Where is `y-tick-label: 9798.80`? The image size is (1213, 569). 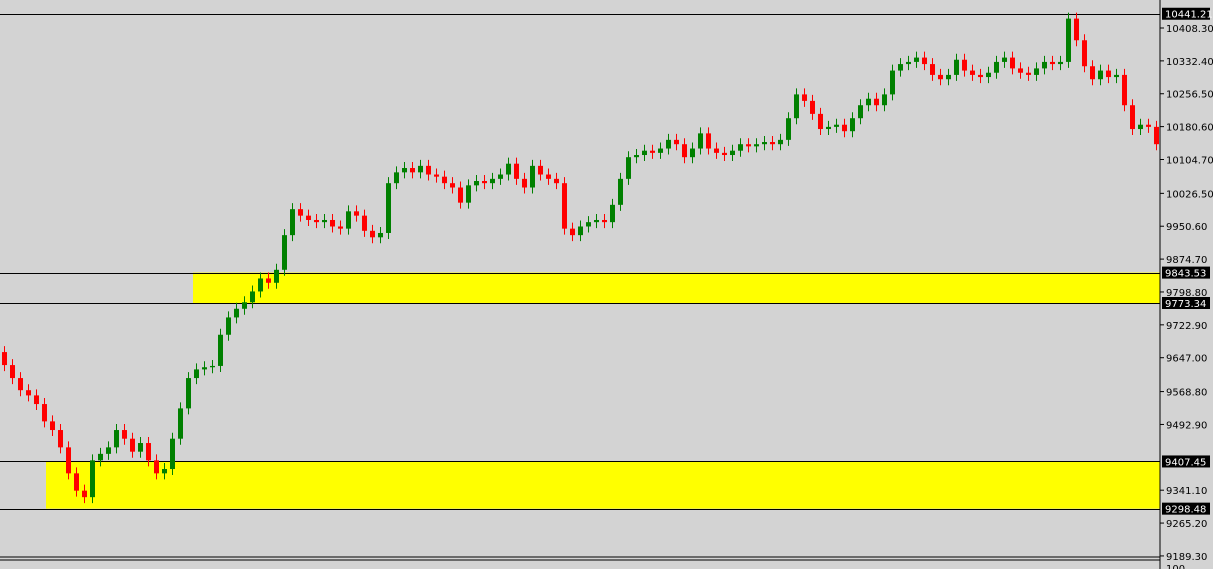
y-tick-label: 9798.80 is located at coordinates (1186, 293).